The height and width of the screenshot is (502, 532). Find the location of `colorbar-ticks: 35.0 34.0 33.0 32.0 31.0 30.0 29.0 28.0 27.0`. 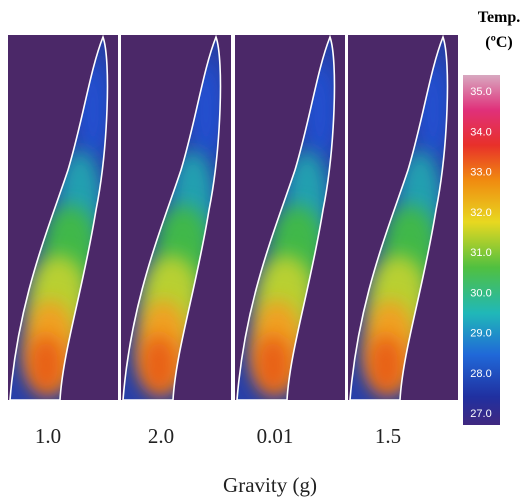

colorbar-ticks: 35.0 34.0 33.0 32.0 31.0 30.0 29.0 28.0 27.0 is located at coordinates (480, 253).